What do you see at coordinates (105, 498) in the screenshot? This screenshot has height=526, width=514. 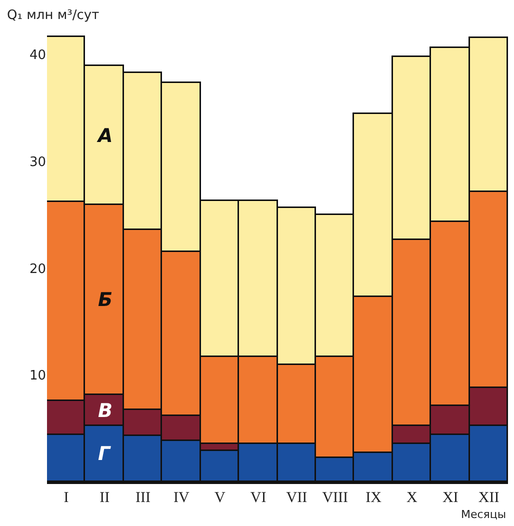 I see `x-tick-label: II` at bounding box center [105, 498].